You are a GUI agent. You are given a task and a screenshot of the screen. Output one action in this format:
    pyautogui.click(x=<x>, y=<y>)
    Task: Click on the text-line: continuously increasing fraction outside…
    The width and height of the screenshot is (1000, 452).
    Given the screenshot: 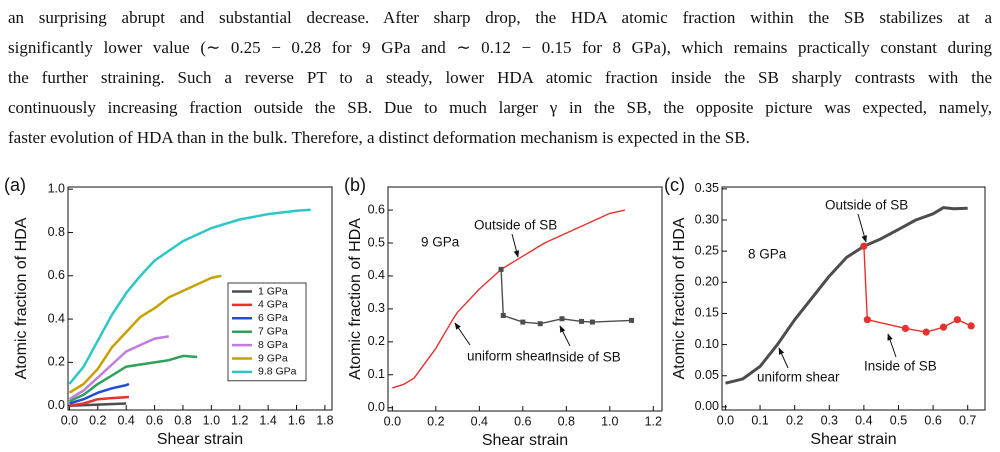 What is the action you would take?
    pyautogui.click(x=500, y=107)
    